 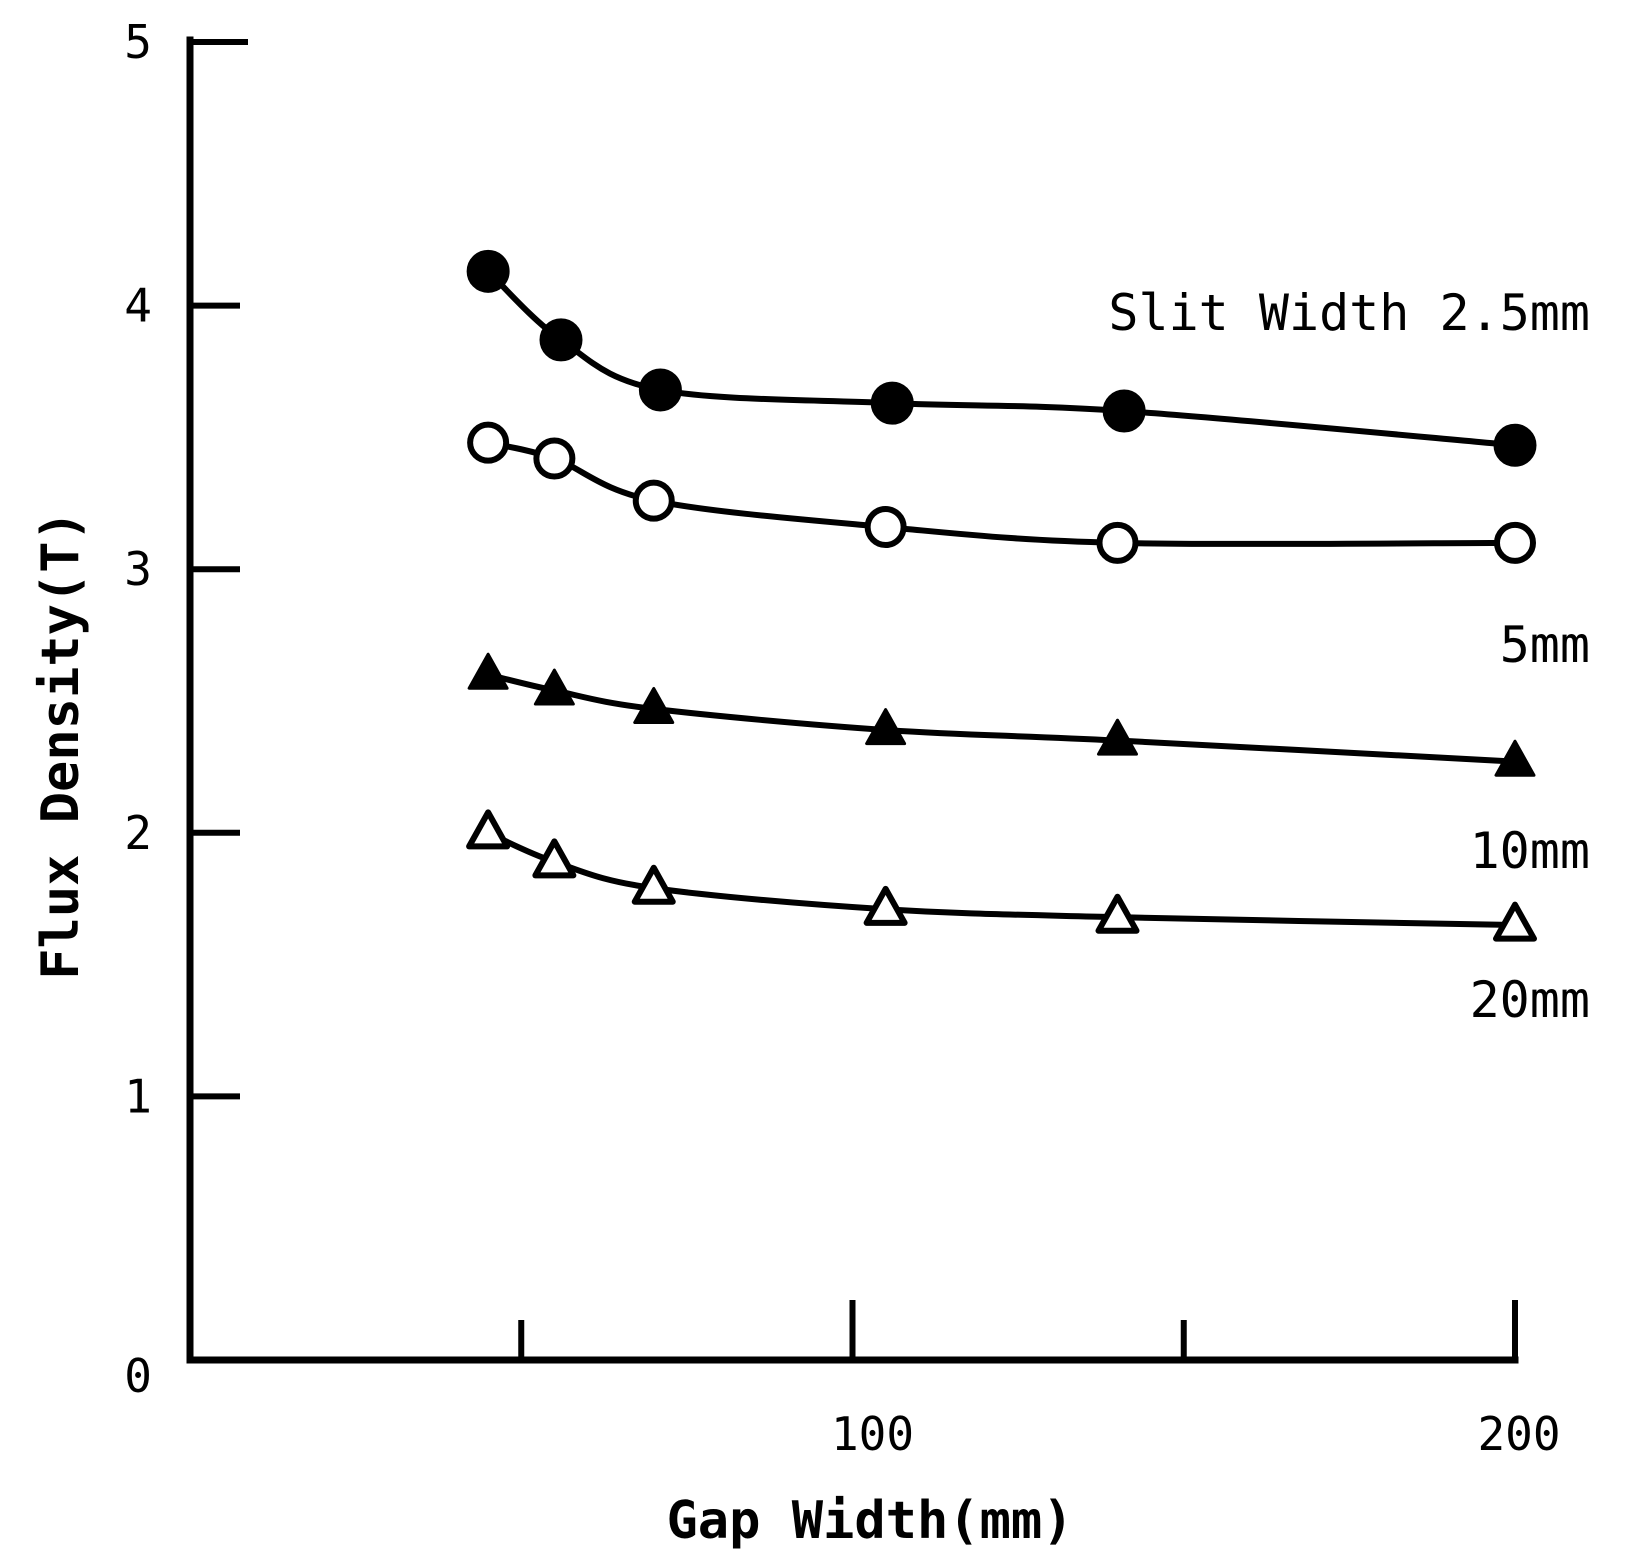 What do you see at coordinates (1545, 645) in the screenshot?
I see `series-label-1: 5mm` at bounding box center [1545, 645].